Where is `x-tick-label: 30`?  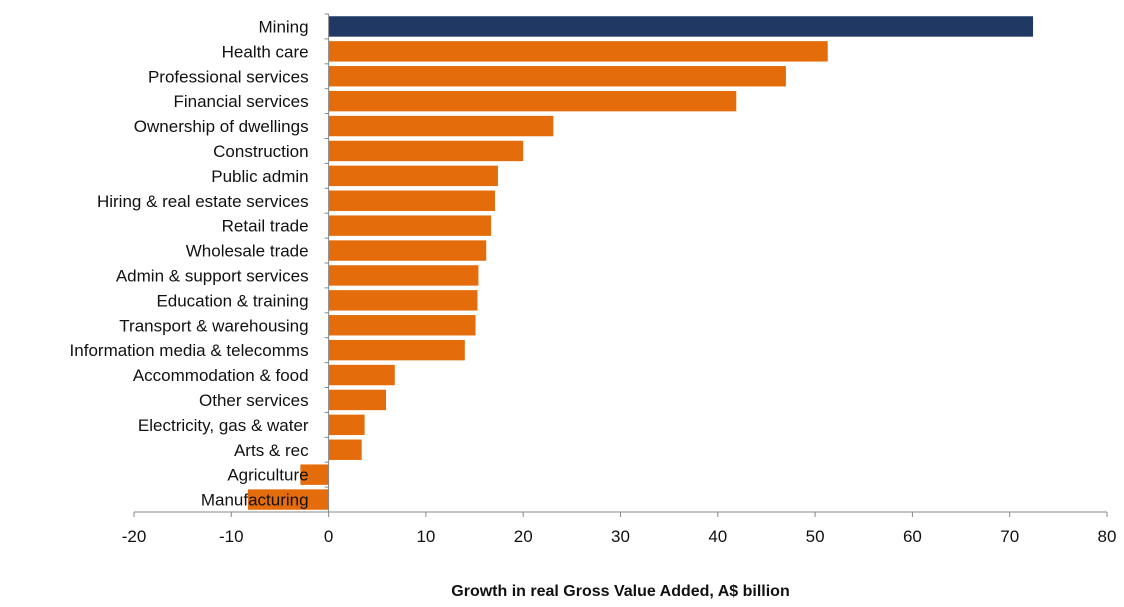
x-tick-label: 30 is located at coordinates (620, 536).